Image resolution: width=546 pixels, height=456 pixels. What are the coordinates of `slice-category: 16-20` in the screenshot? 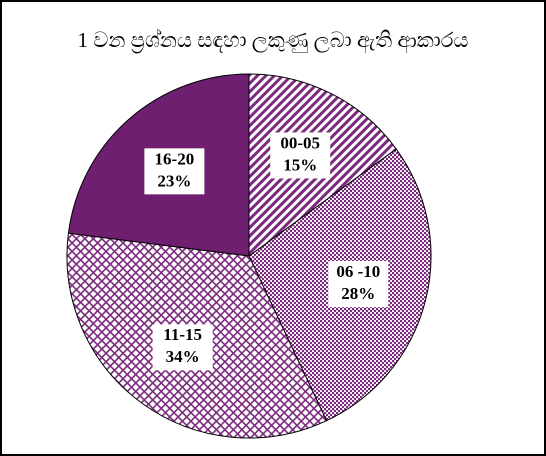 It's located at (175, 158).